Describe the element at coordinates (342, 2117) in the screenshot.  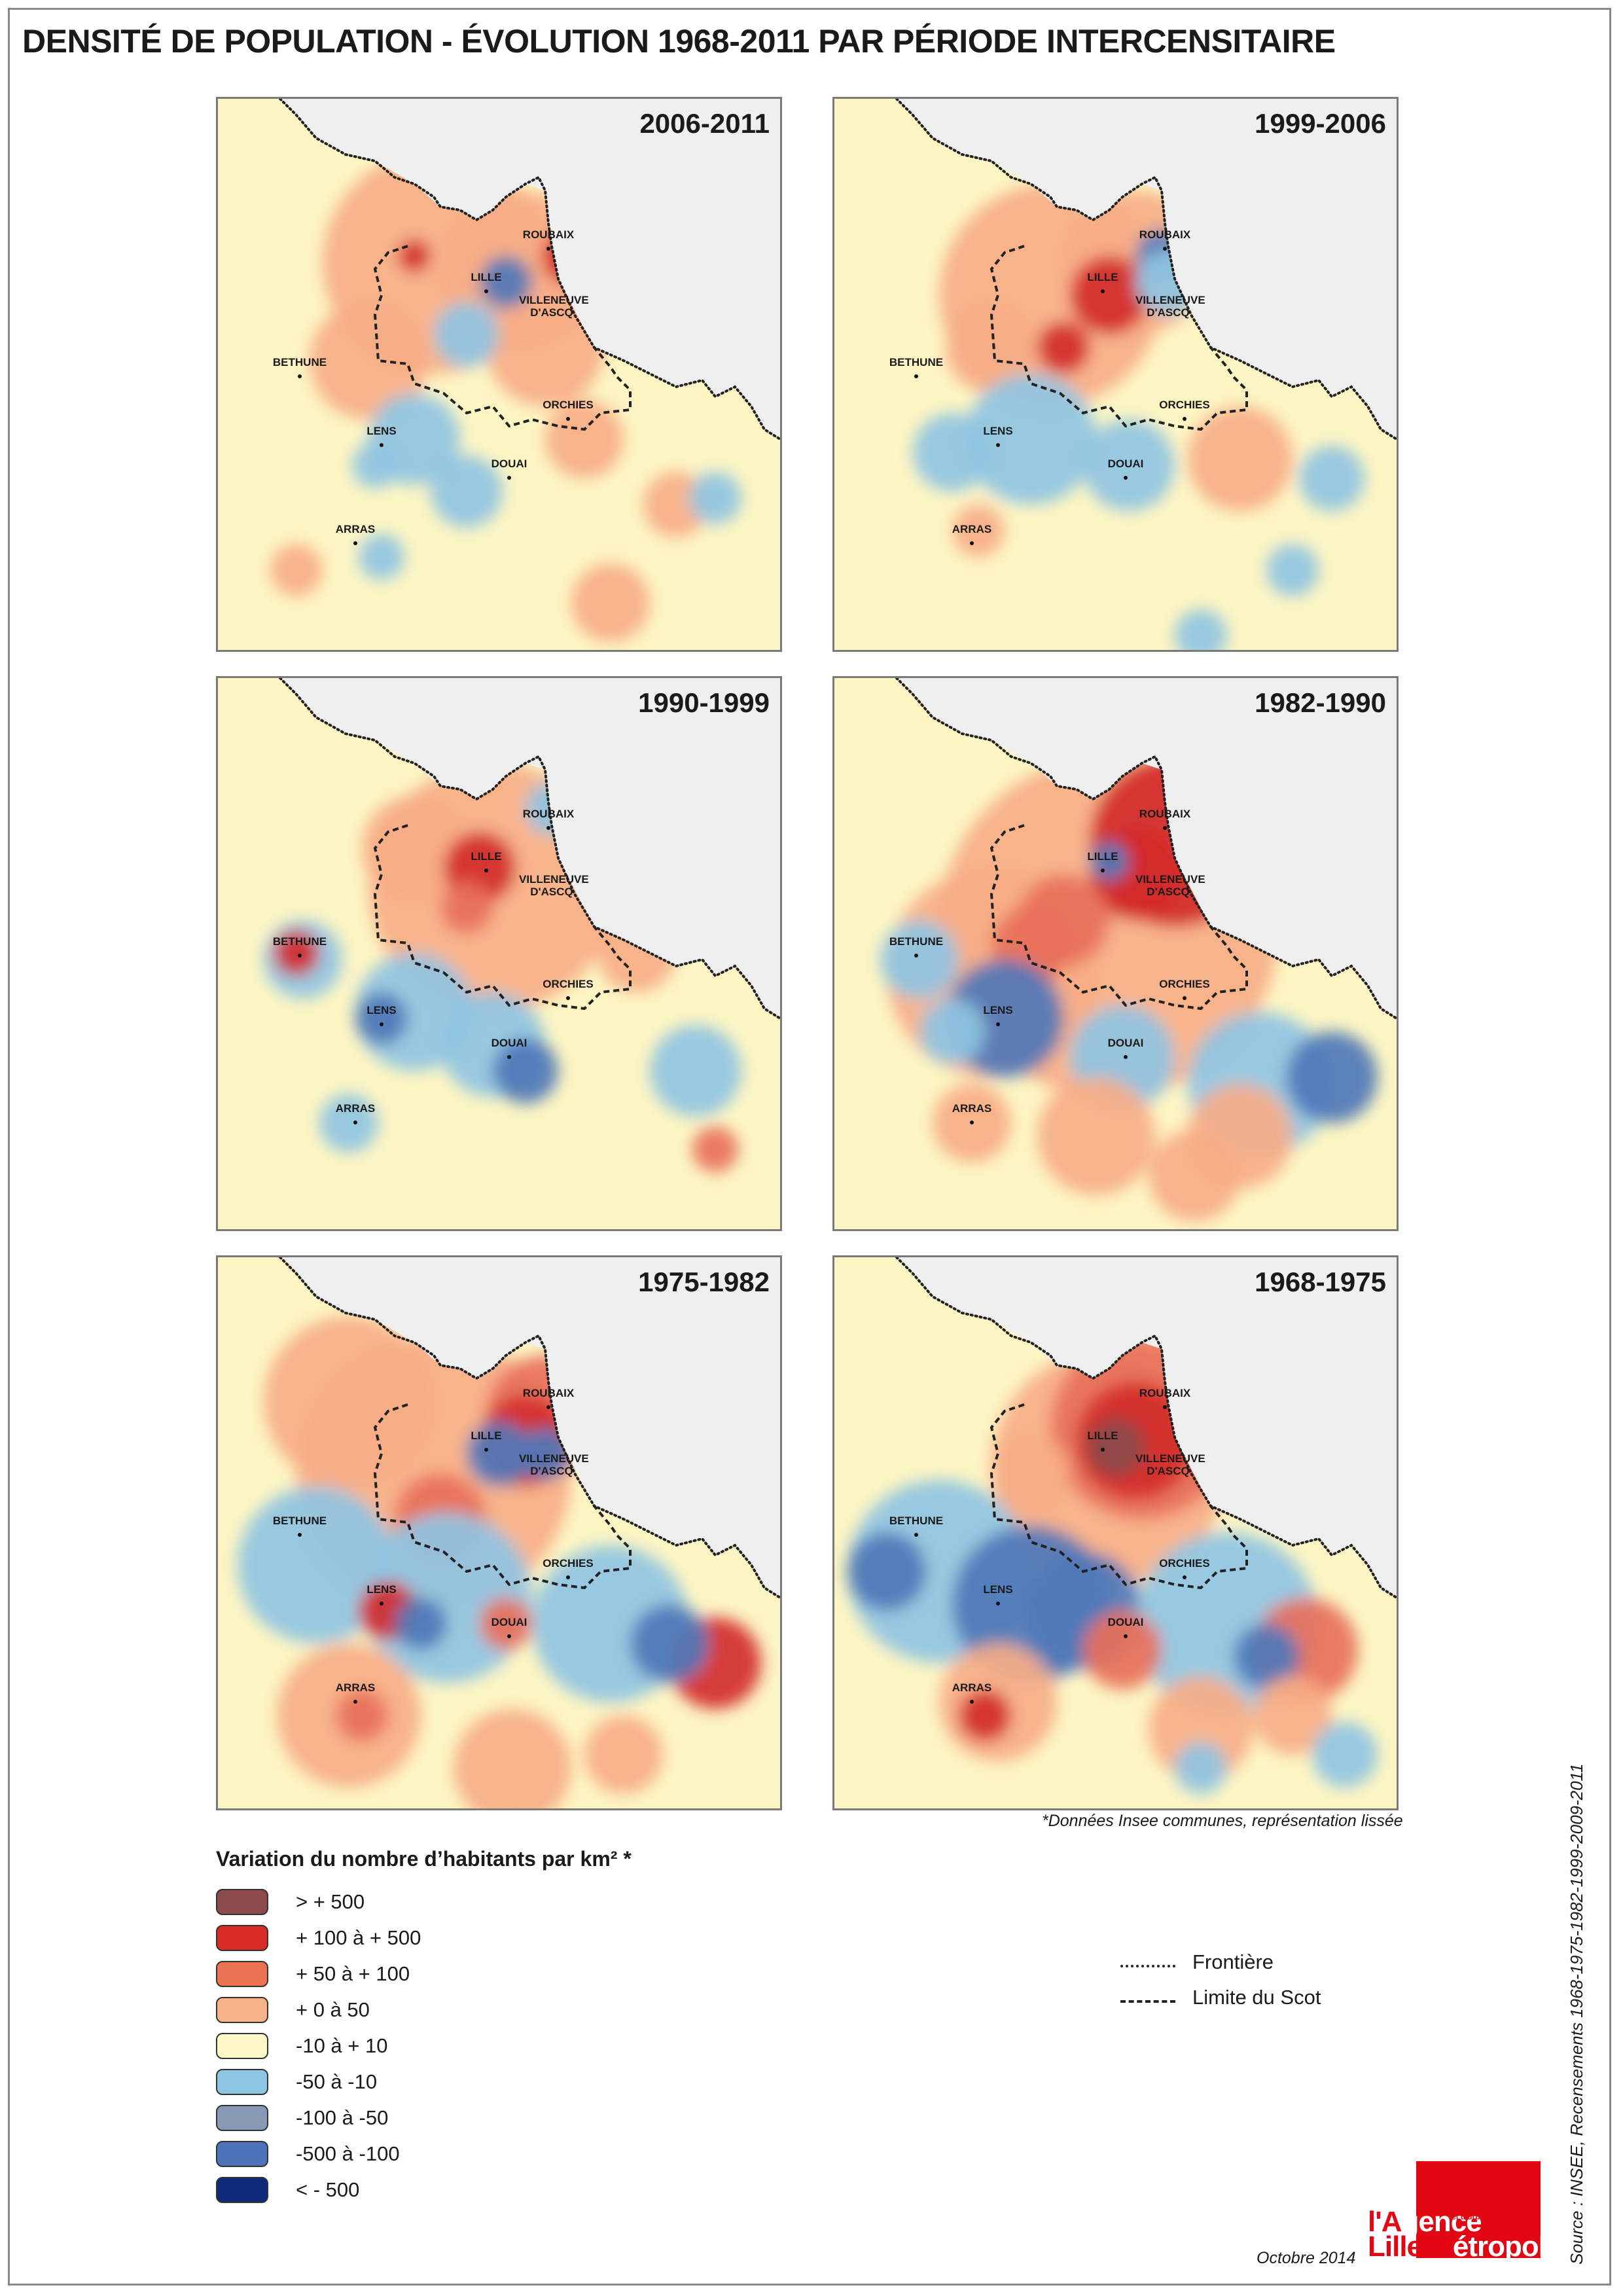
I see `legend-label: -100 à -50` at that location.